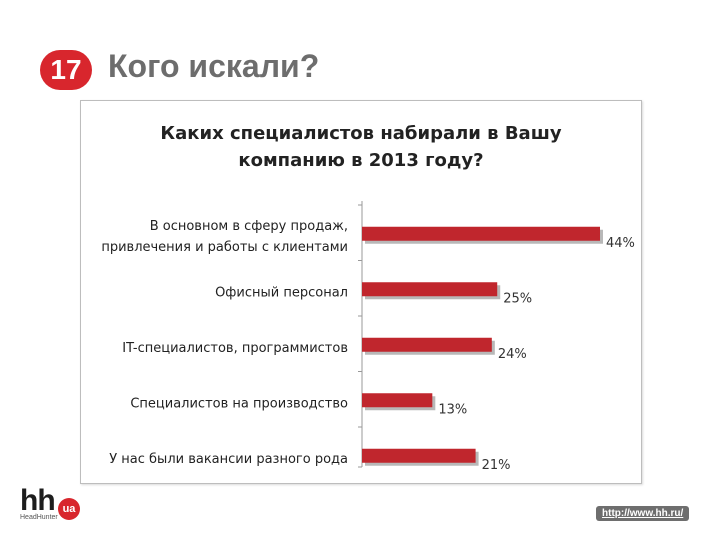 The height and width of the screenshot is (540, 720). What do you see at coordinates (643, 513) in the screenshot?
I see `website-link: http://www.hh.ru/` at bounding box center [643, 513].